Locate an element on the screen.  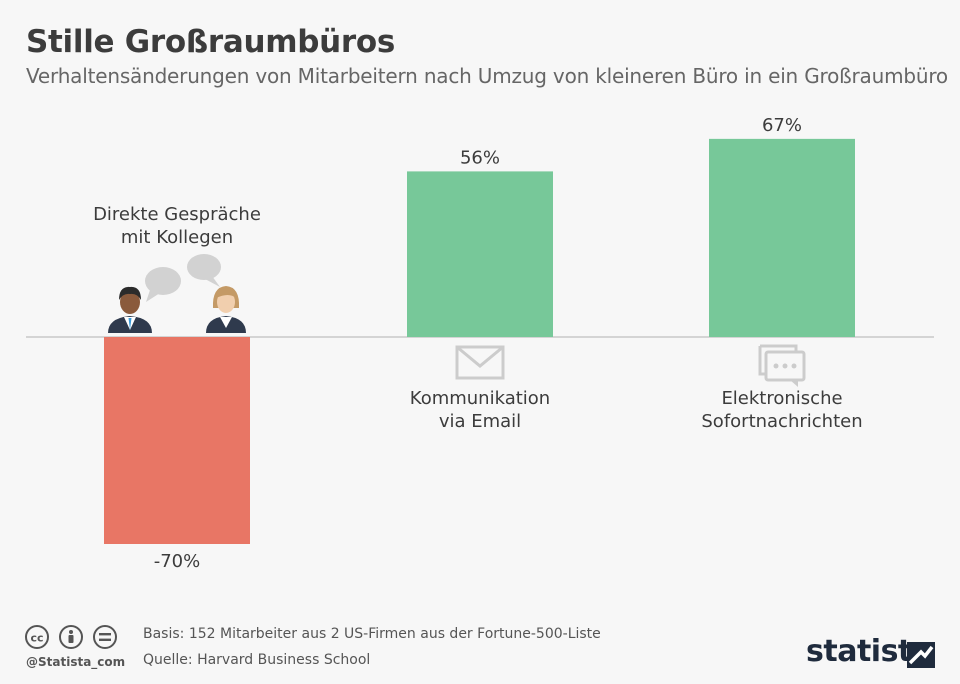
people-talking-icon is located at coordinates (177, 293).